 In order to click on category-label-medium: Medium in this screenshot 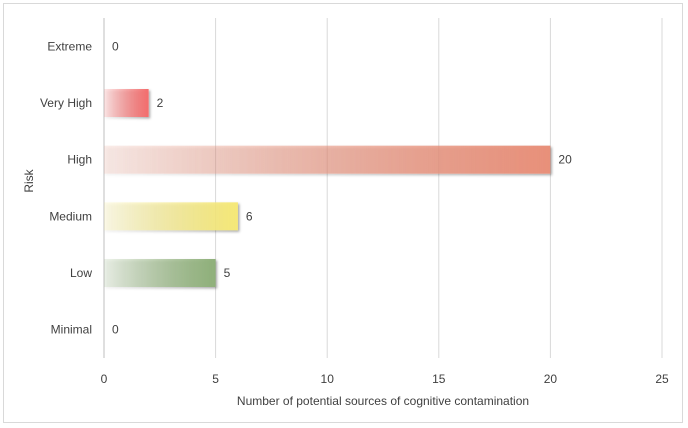, I will do `click(70, 216)`.